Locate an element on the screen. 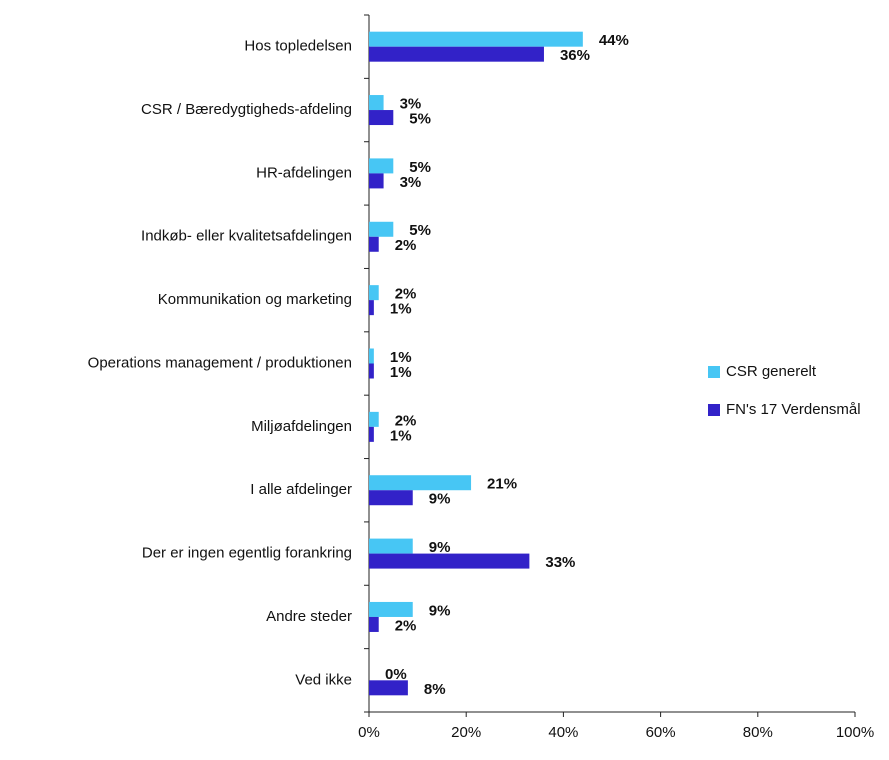 This screenshot has width=889, height=760. value-label: 33% is located at coordinates (560, 562).